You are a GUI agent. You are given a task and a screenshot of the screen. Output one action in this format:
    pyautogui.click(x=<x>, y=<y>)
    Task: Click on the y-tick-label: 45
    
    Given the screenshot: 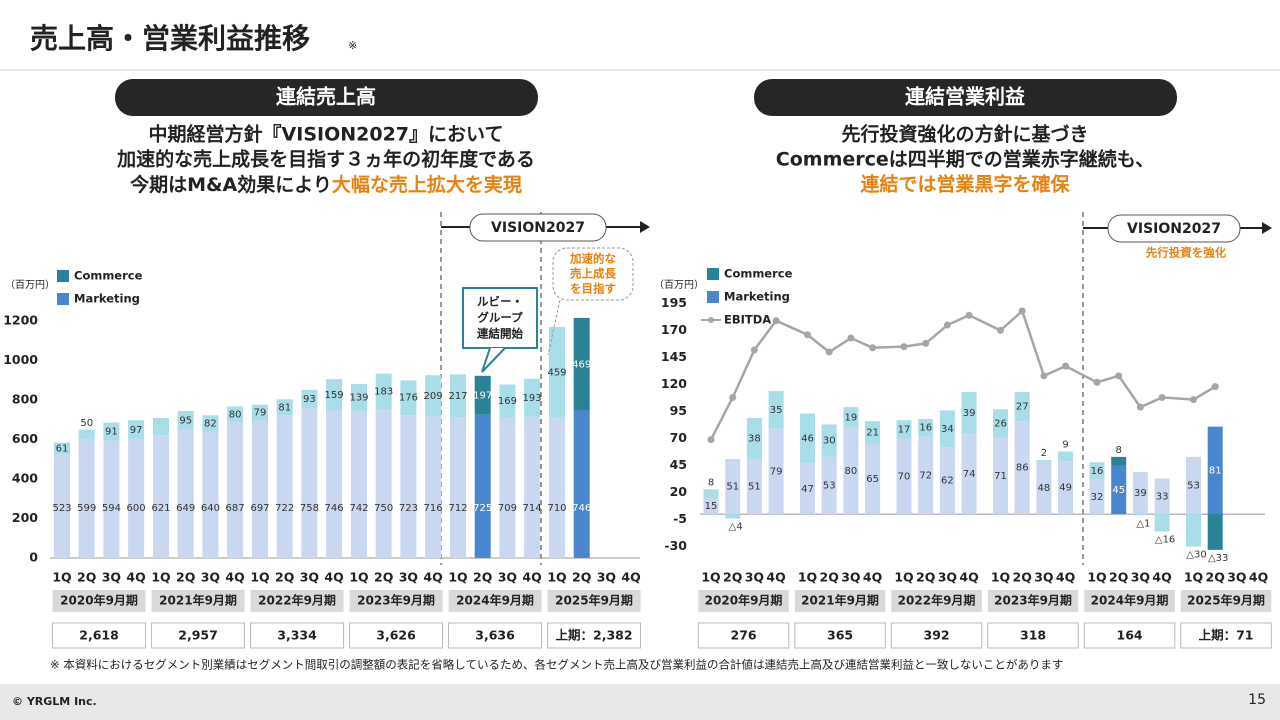 What is the action you would take?
    pyautogui.click(x=678, y=464)
    